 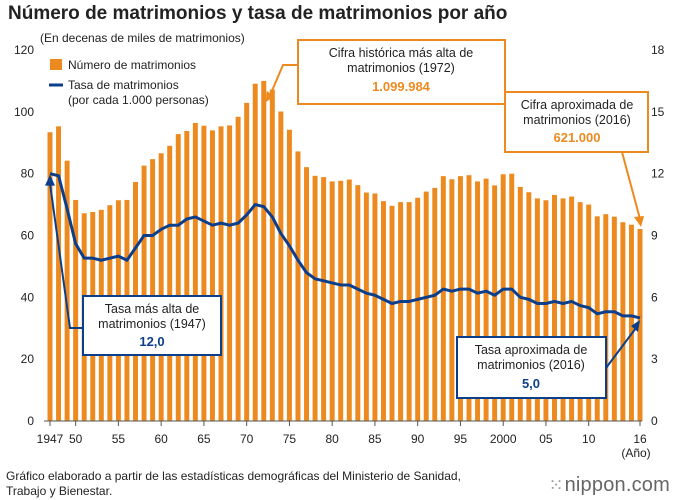 What do you see at coordinates (358, 303) in the screenshot?
I see `bar-1983` at bounding box center [358, 303].